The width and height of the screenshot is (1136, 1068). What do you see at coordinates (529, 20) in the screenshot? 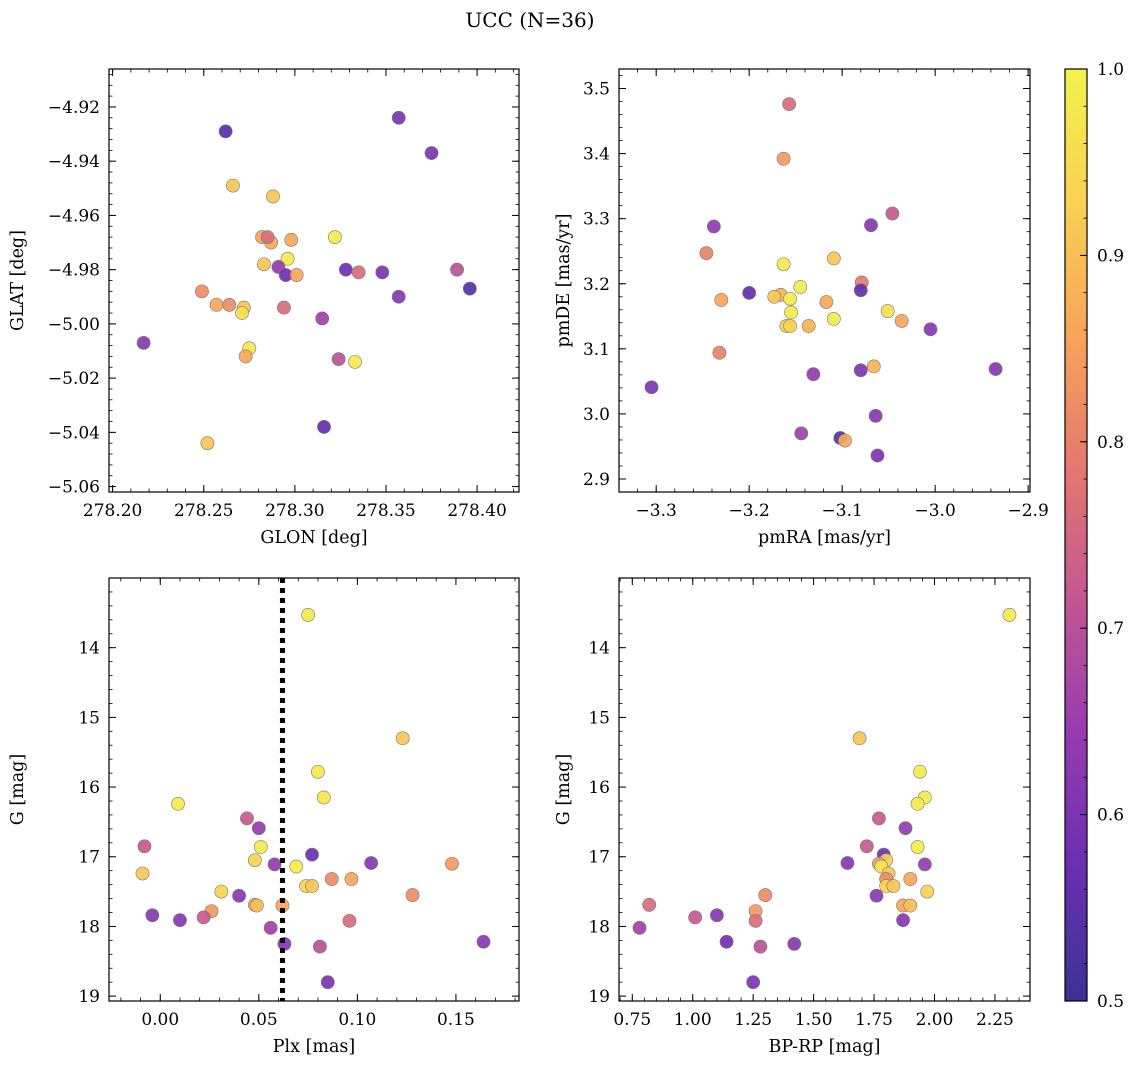
I see `figure-title: UCC (N=36)` at bounding box center [529, 20].